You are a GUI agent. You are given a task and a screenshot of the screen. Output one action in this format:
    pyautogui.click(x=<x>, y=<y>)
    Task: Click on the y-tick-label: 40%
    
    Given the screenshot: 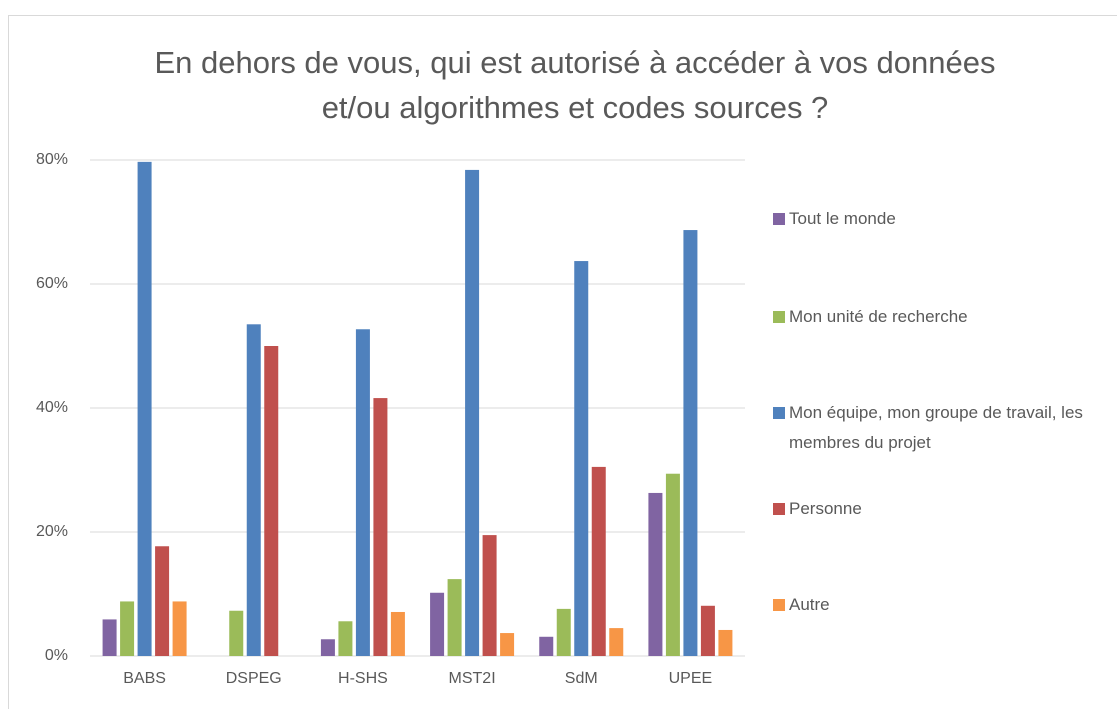 What is the action you would take?
    pyautogui.click(x=52, y=407)
    